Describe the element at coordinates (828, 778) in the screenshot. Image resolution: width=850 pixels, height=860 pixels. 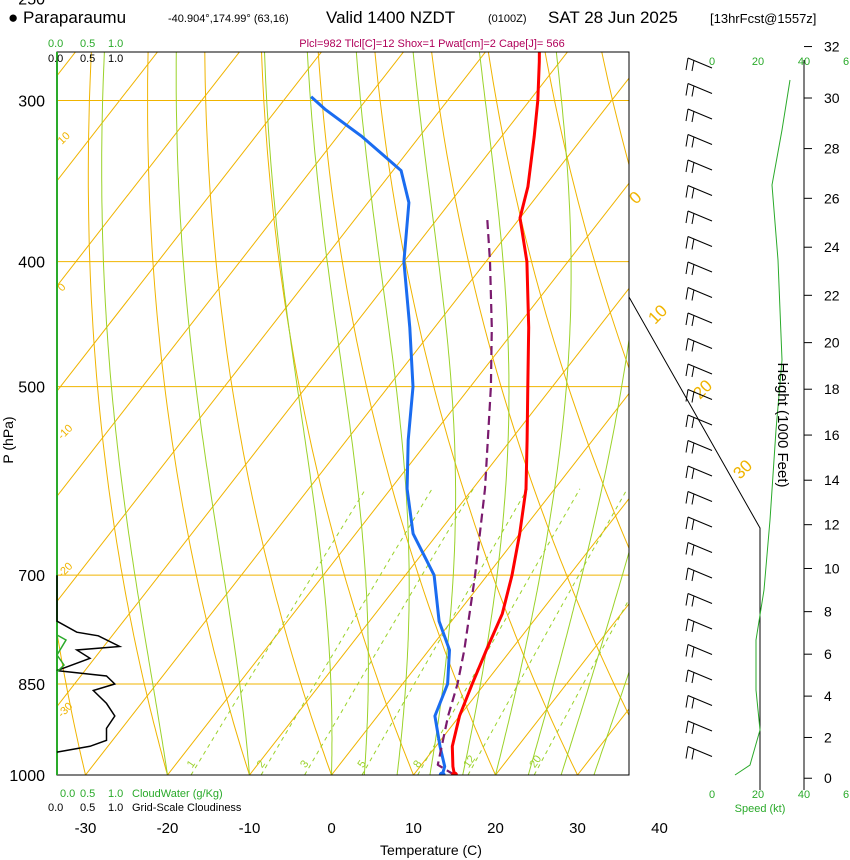
I see `height-tick-label: 0` at that location.